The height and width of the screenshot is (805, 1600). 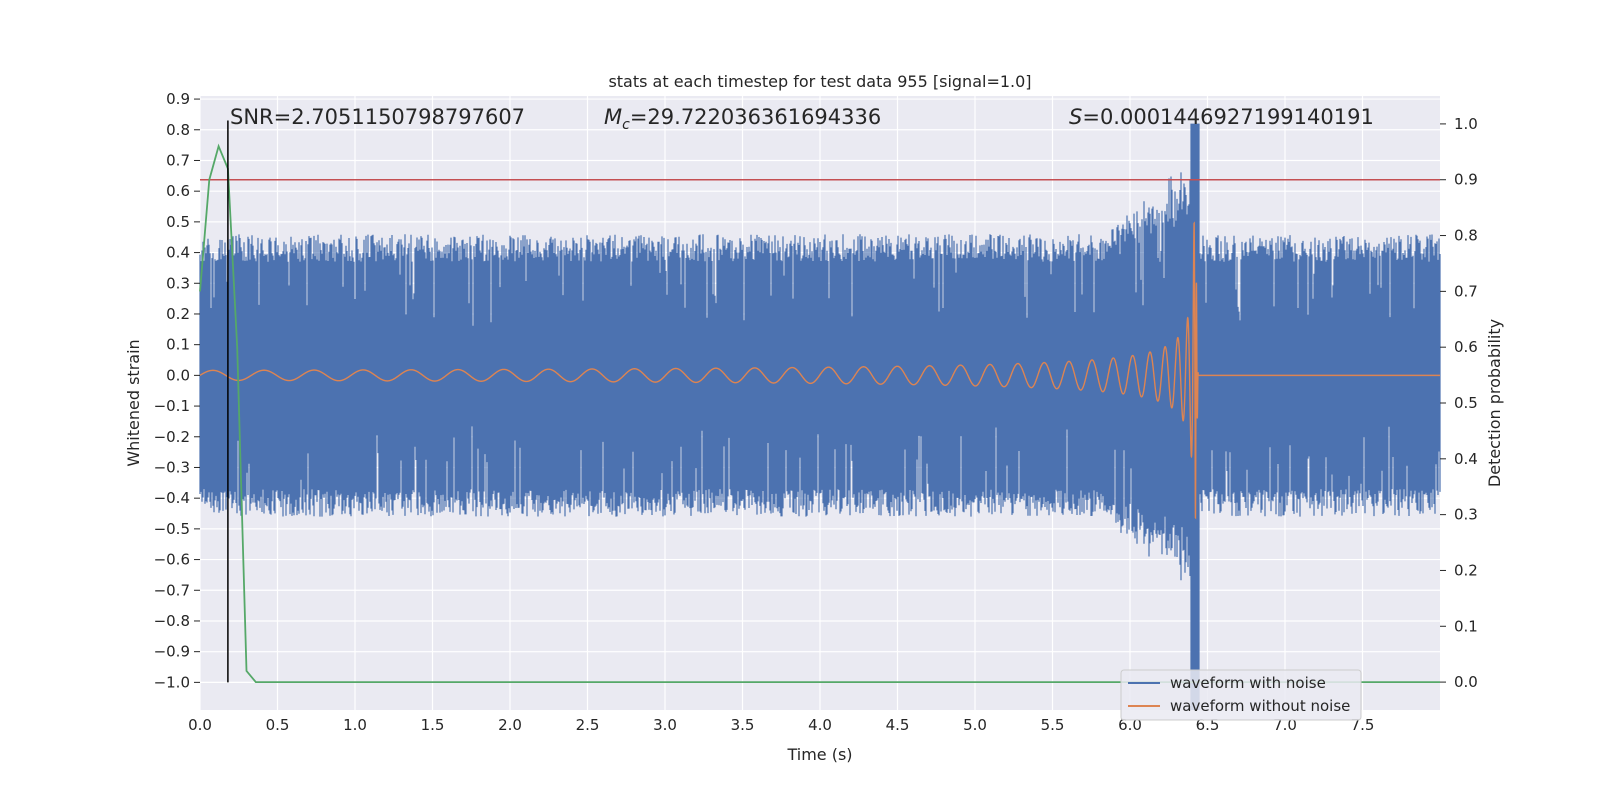 What do you see at coordinates (172, 498) in the screenshot?
I see `y-tick-label: −0.4` at bounding box center [172, 498].